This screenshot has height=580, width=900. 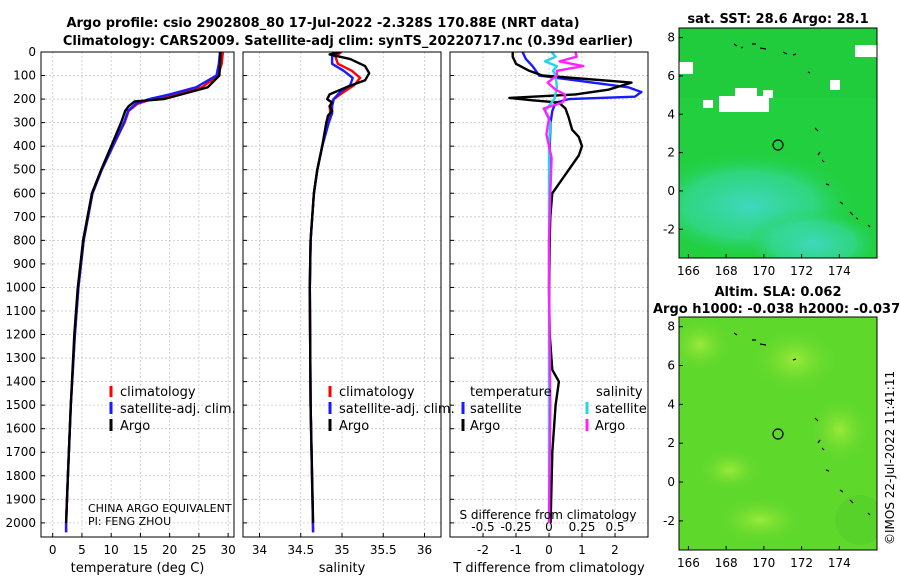 I want to click on sst-field-north, so click(x=778, y=63).